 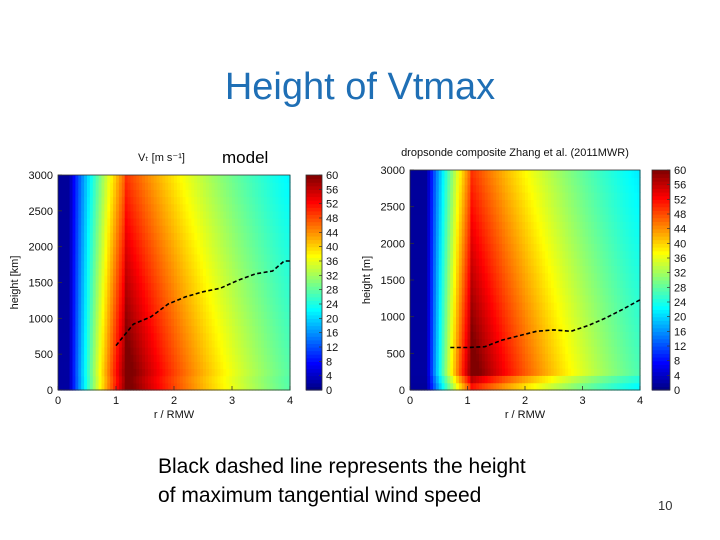 What do you see at coordinates (41, 319) in the screenshot?
I see `y-tick-label: 1000` at bounding box center [41, 319].